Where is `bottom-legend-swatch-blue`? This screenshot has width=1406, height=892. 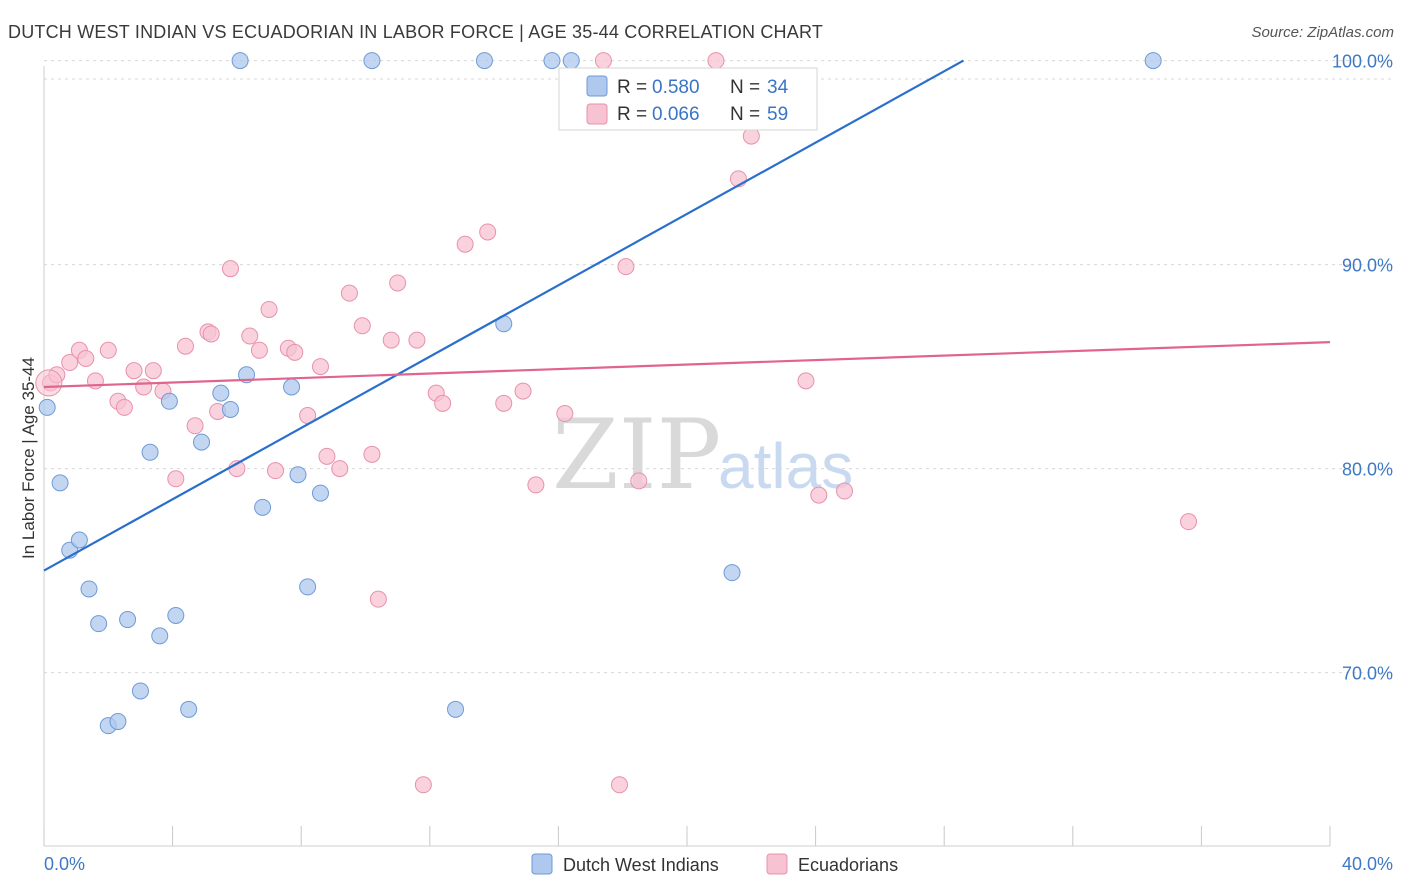 bottom-legend-swatch-blue is located at coordinates (542, 864).